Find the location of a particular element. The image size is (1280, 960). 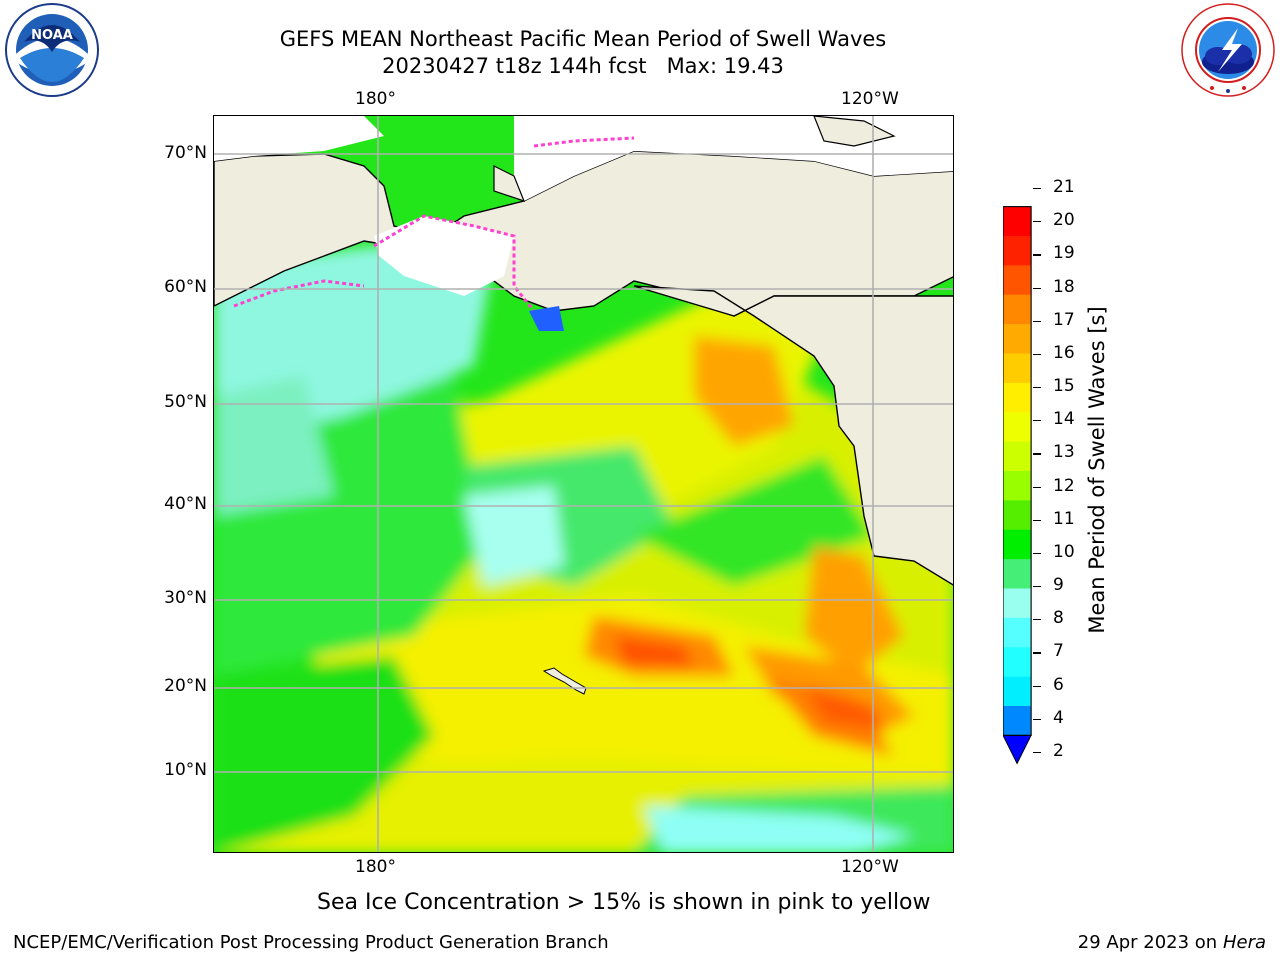

footer-machine: Hera is located at coordinates (1244, 942).